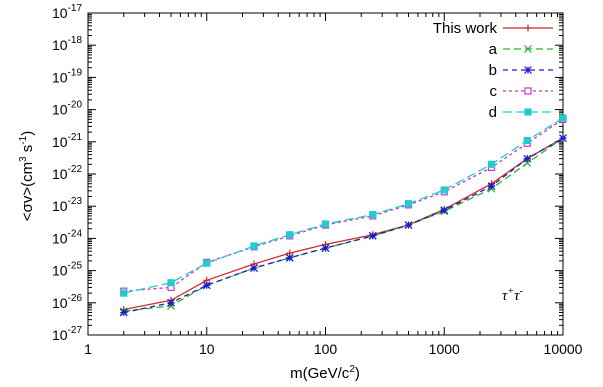 The image size is (603, 387). Describe the element at coordinates (521, 49) in the screenshot. I see `legend-item: a` at that location.